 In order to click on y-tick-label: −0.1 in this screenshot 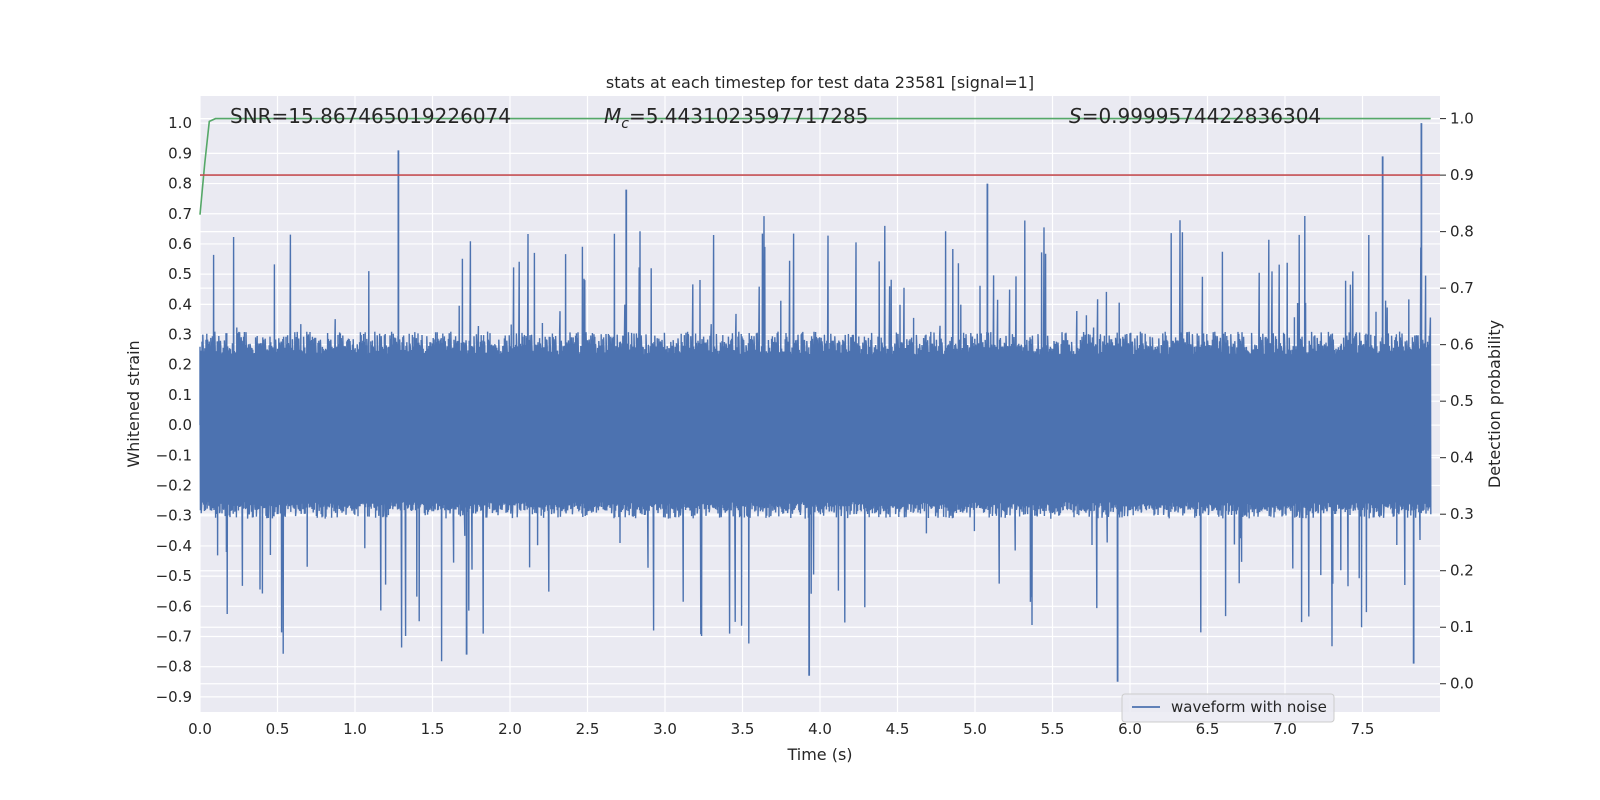, I will do `click(174, 455)`.